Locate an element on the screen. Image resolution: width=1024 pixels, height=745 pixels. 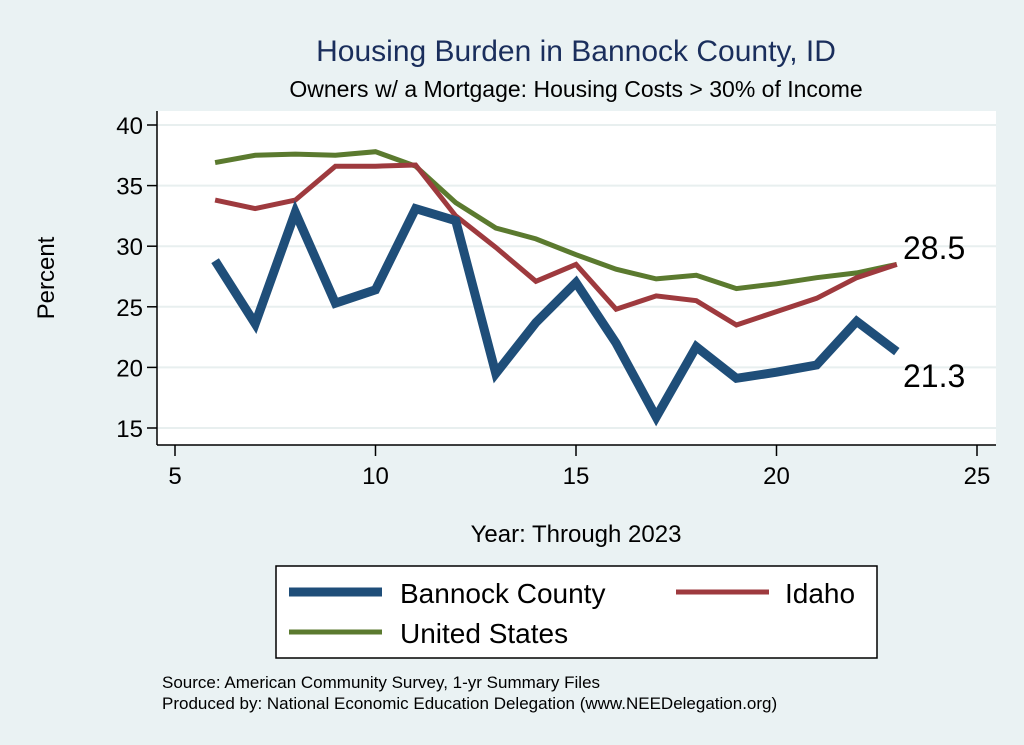
y-axis-title: Percent is located at coordinates (46, 277).